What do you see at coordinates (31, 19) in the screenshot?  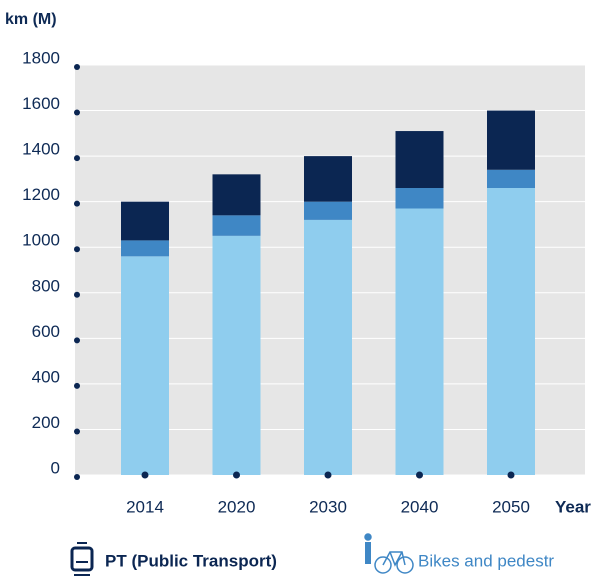 I see `y-axis-label: km (M)` at bounding box center [31, 19].